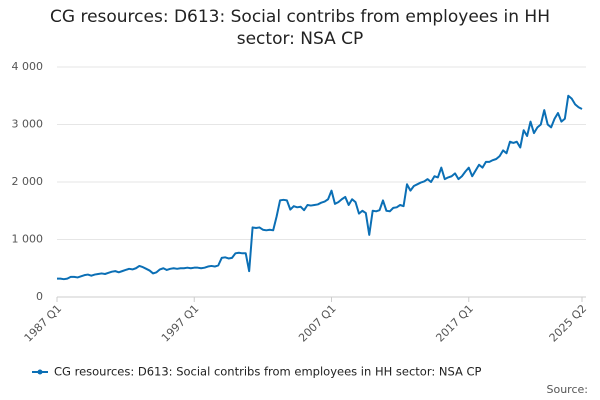  What do you see at coordinates (454, 323) in the screenshot?
I see `x-tick-label: 2017 Q1` at bounding box center [454, 323].